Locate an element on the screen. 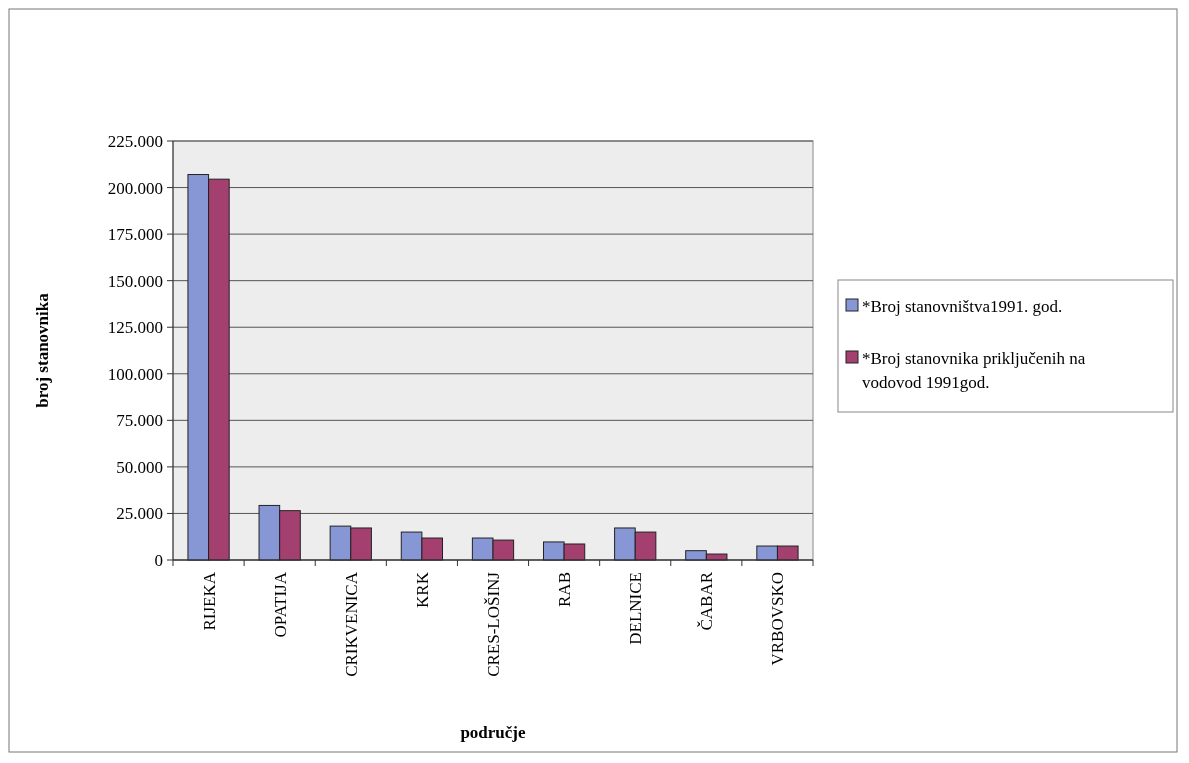 This screenshot has width=1189, height=763. x-tick-label: VRBOVSKO is located at coordinates (778, 619).